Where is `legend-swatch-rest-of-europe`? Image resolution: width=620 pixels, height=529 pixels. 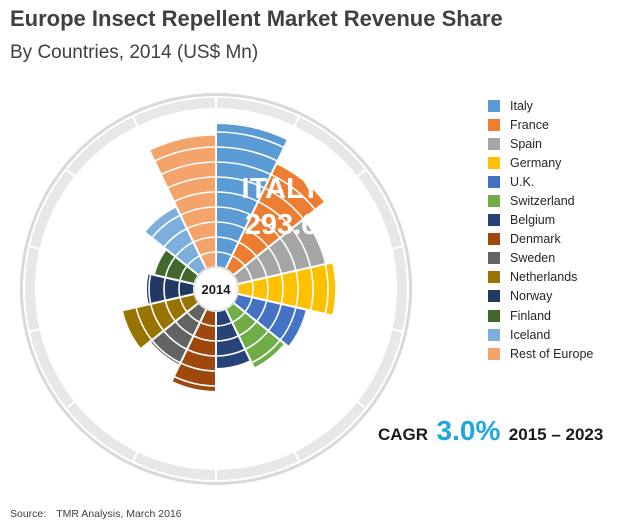
legend-swatch-rest-of-europe is located at coordinates (494, 353).